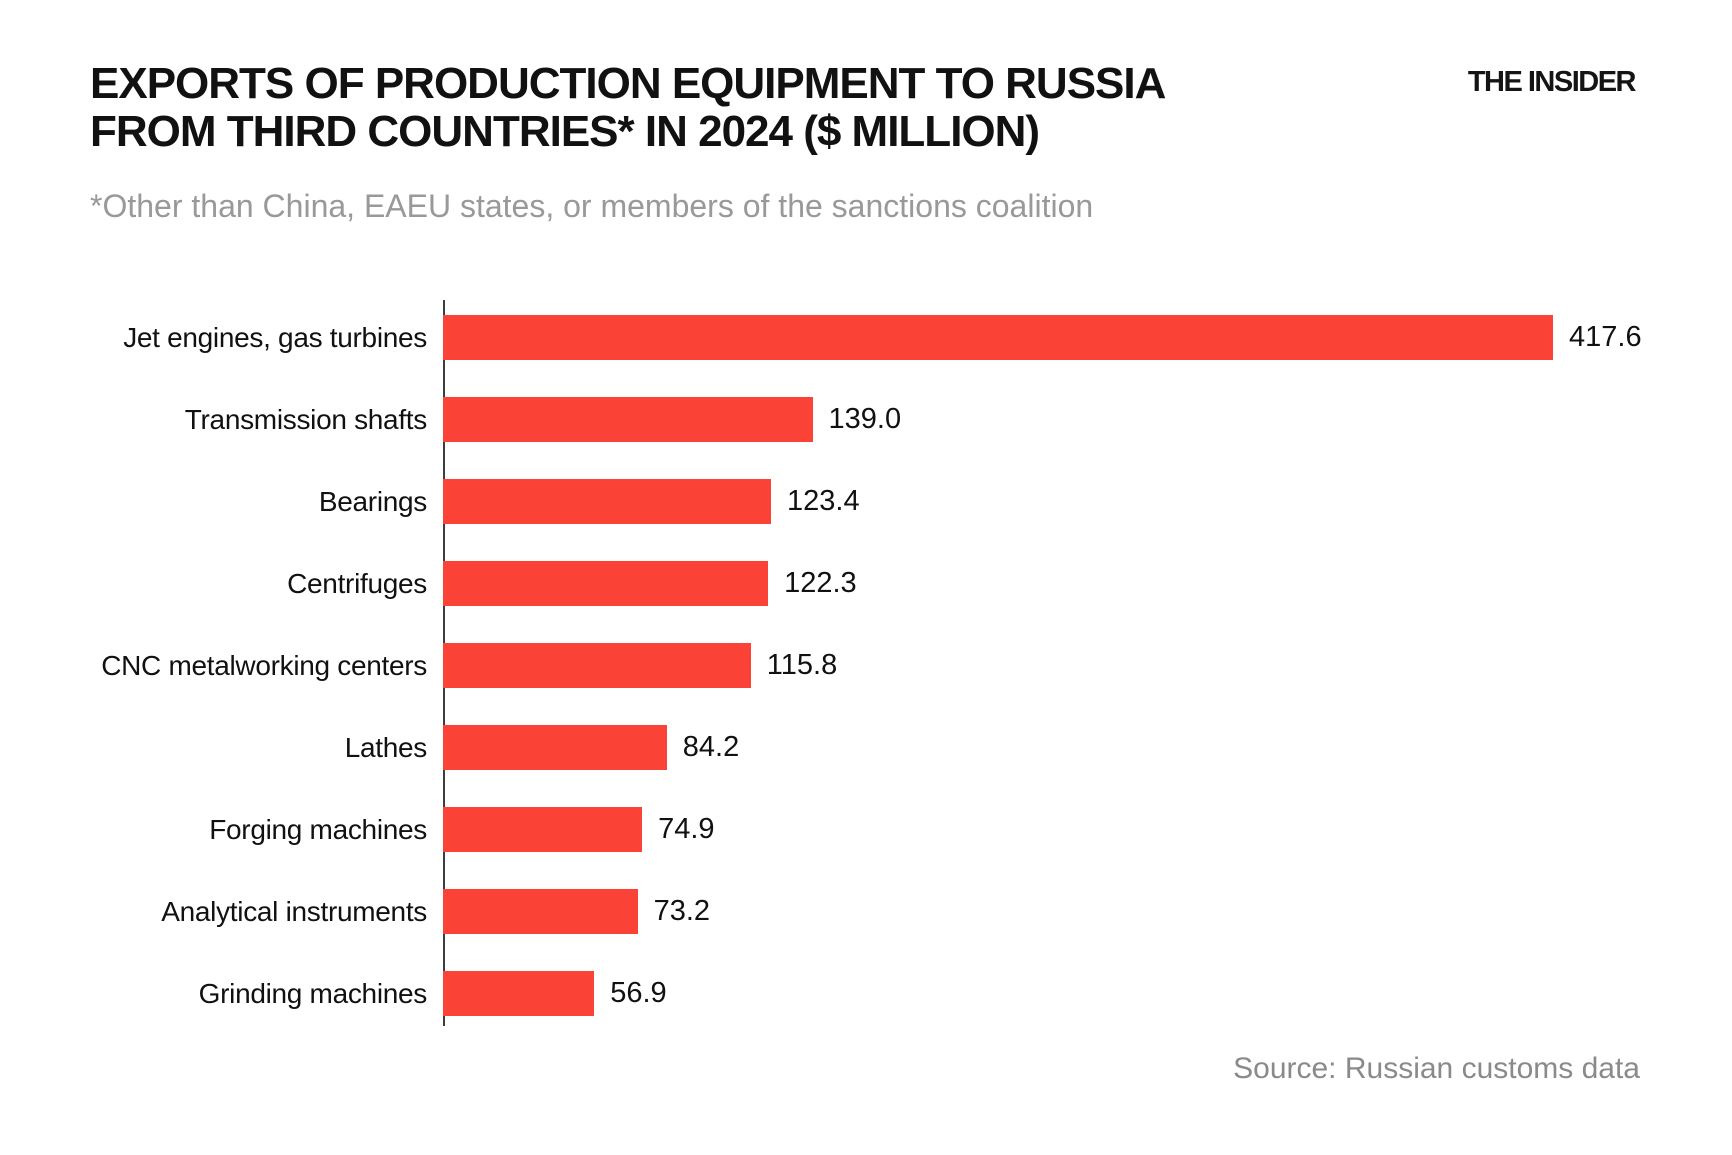  I want to click on bar-cell: 73.2, so click(576, 911).